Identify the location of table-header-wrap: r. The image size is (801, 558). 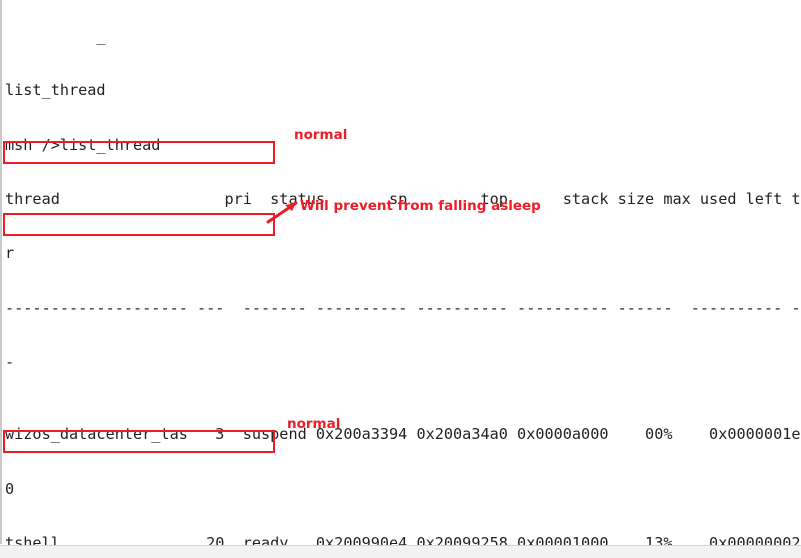
(10, 253).